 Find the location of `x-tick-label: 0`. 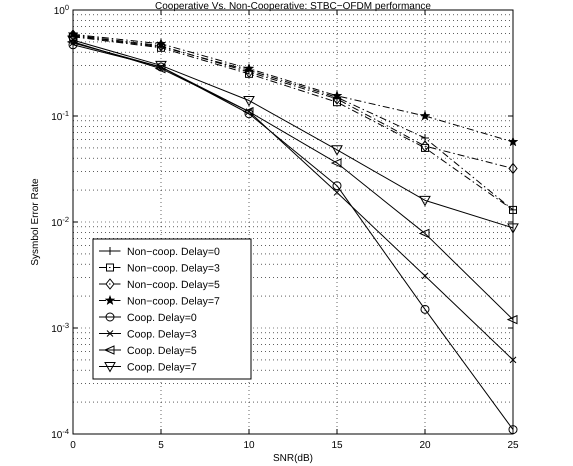

x-tick-label: 0 is located at coordinates (73, 445).